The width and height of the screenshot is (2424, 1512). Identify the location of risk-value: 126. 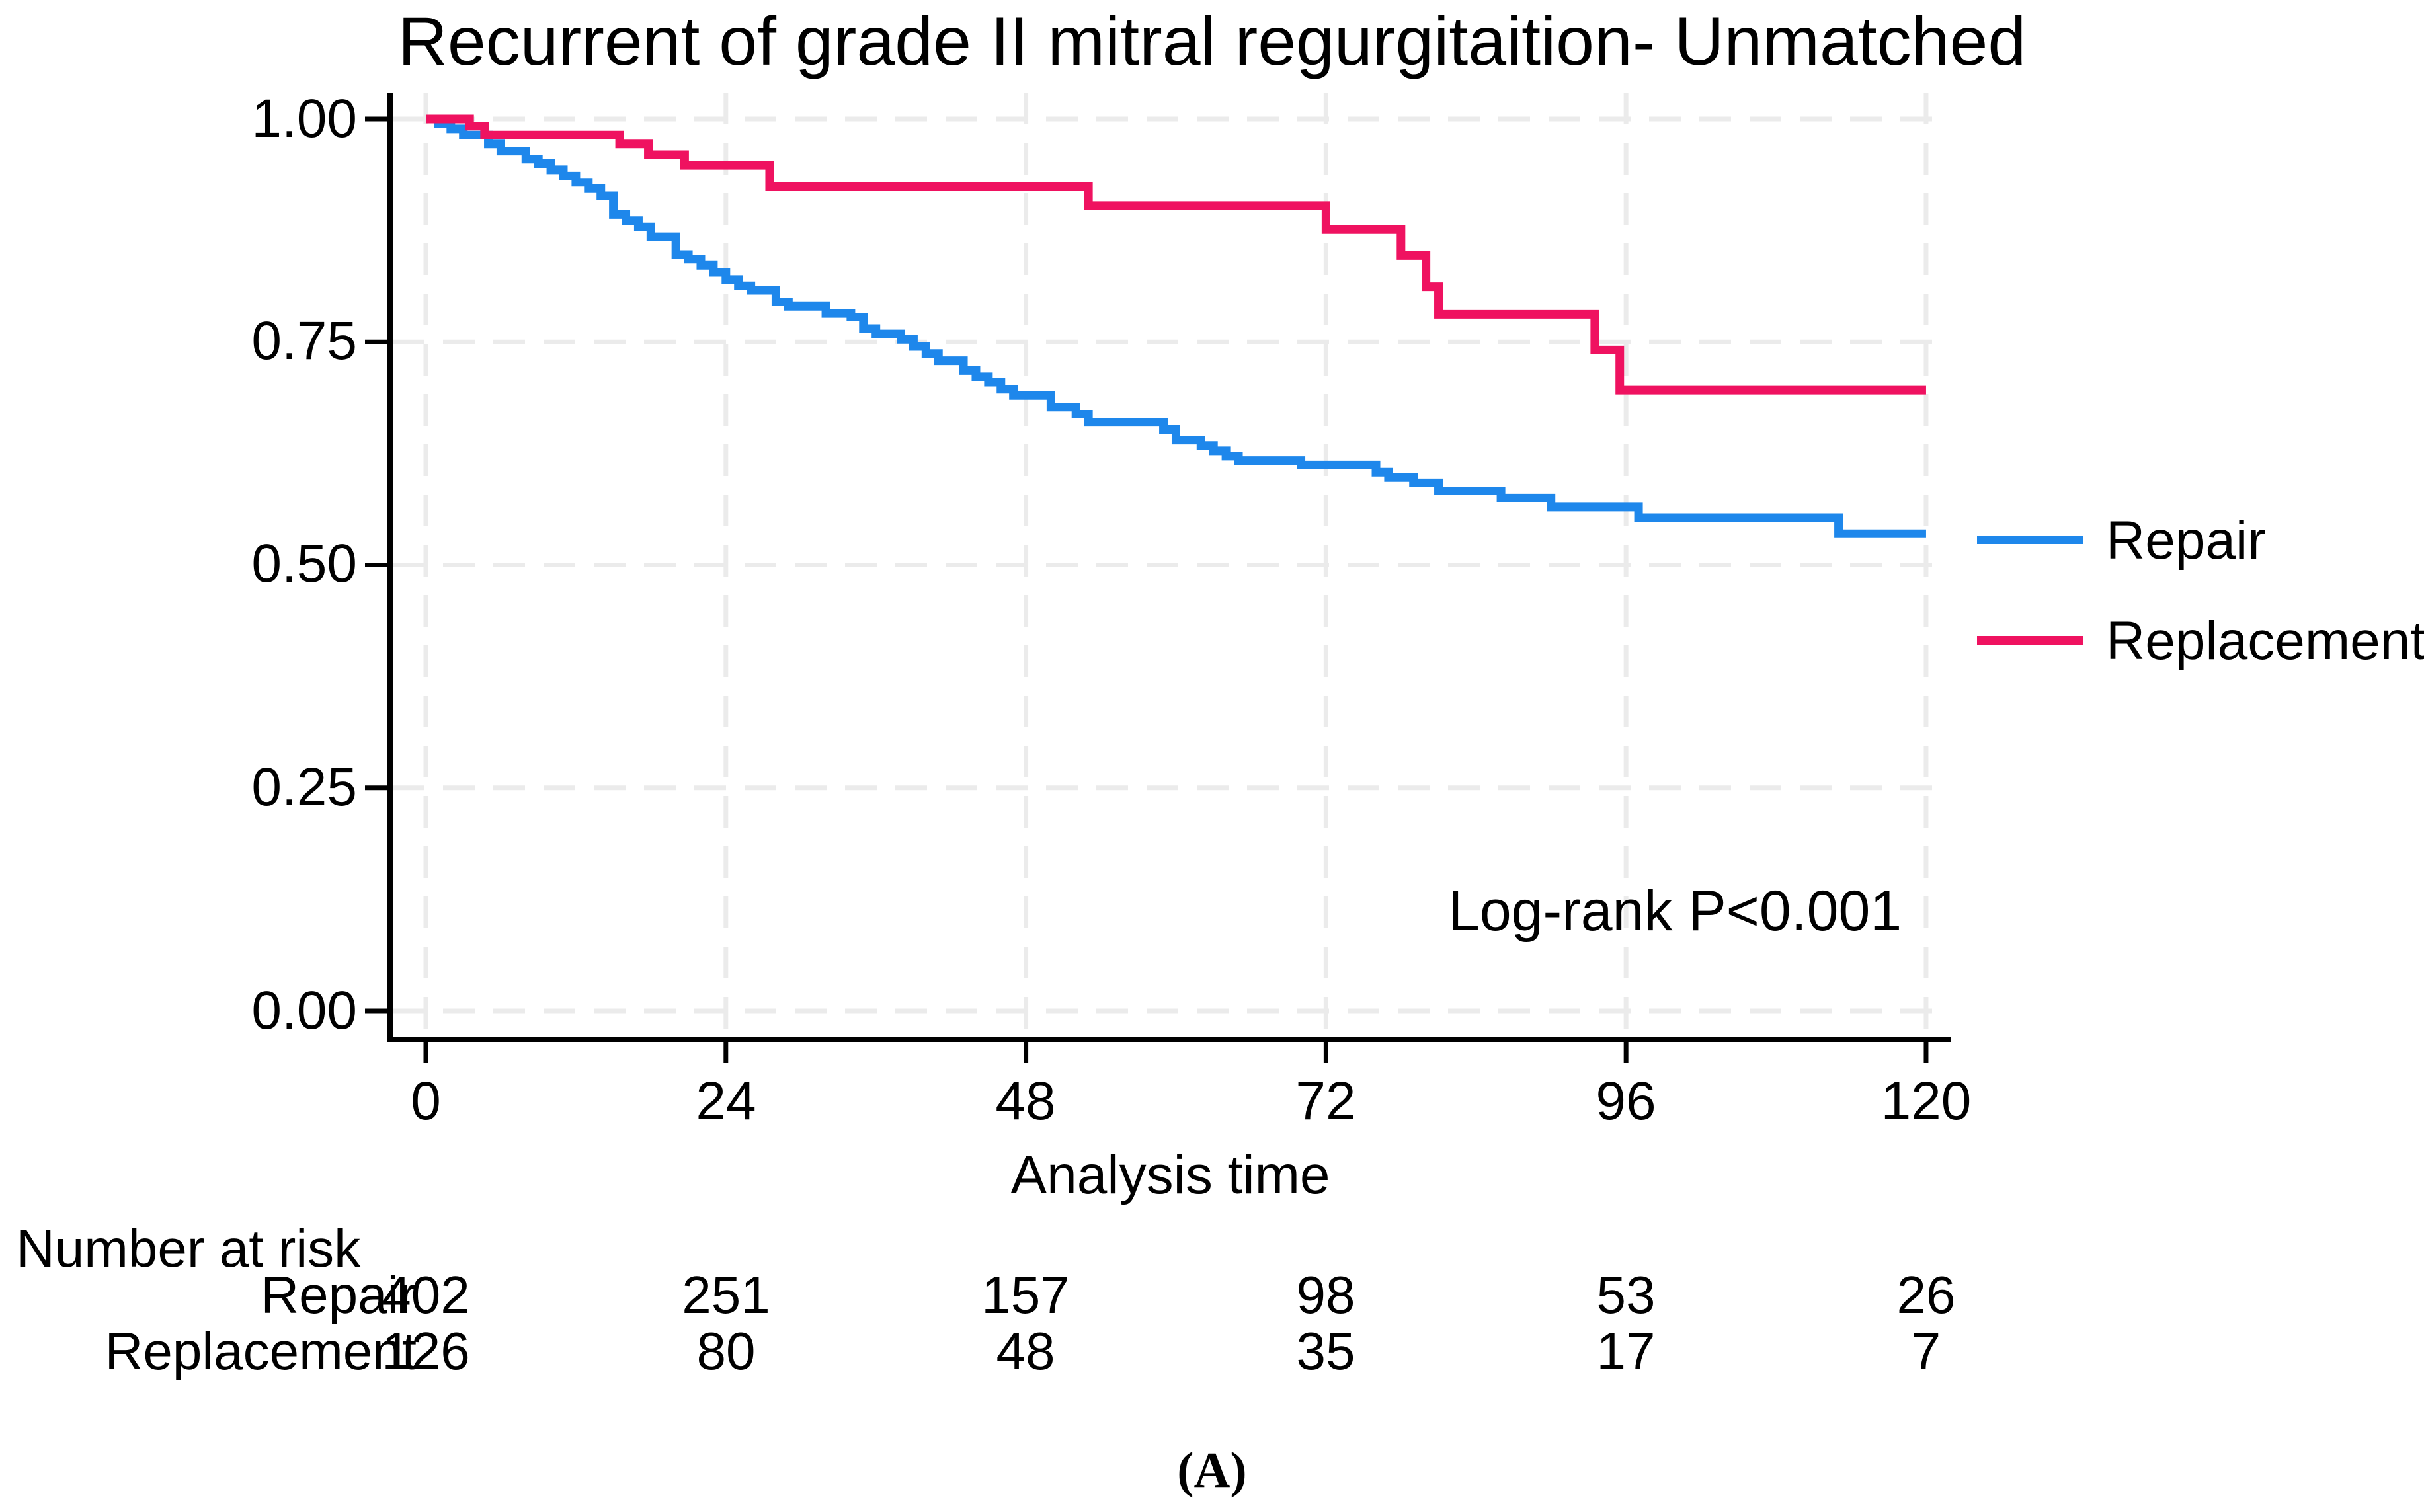
(426, 1351).